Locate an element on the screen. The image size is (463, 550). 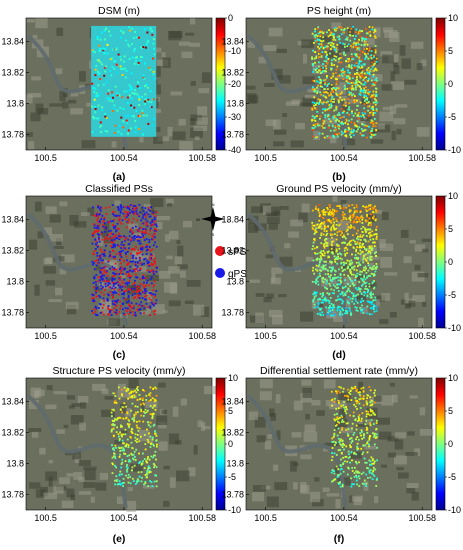
colorbar-tick-label: -40 is located at coordinates (234, 150).